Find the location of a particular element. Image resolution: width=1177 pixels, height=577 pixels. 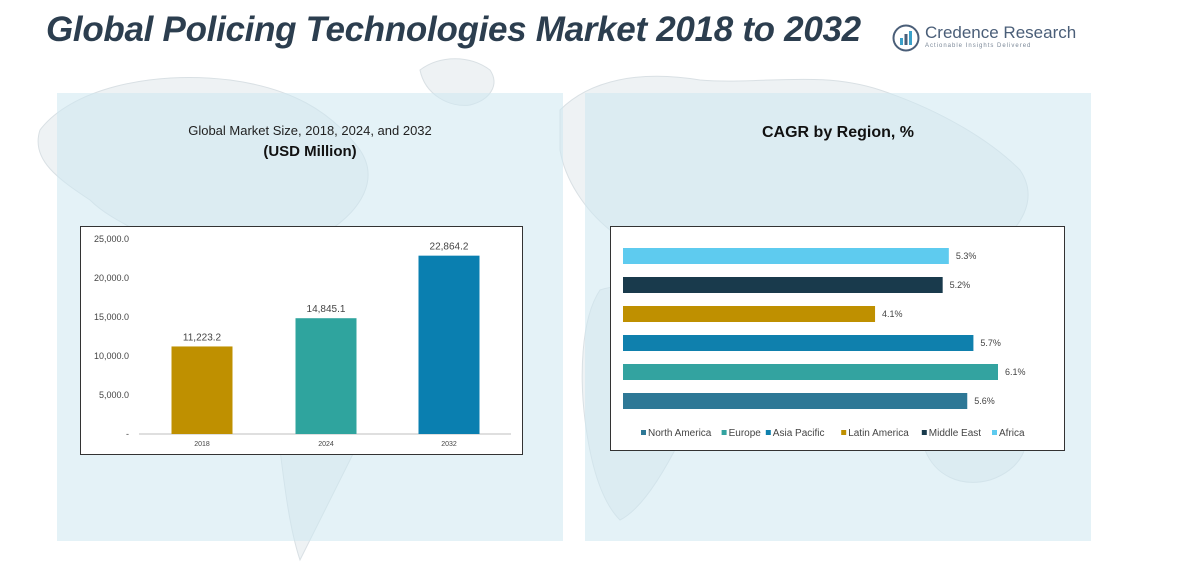

bar-chart-logo-icon is located at coordinates (906, 38).